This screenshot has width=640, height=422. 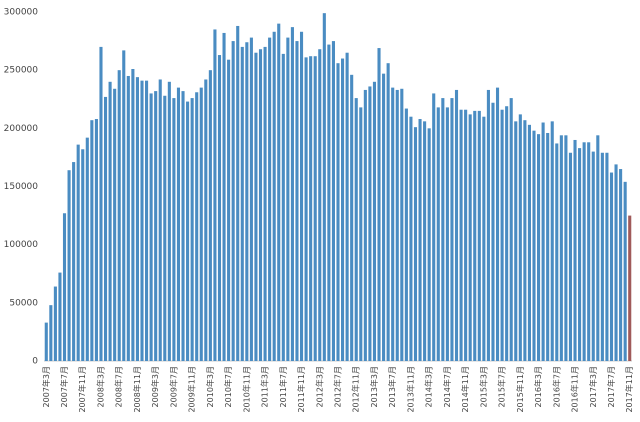 What do you see at coordinates (575, 389) in the screenshot?
I see `x-tick-label: 2016年11月` at bounding box center [575, 389].